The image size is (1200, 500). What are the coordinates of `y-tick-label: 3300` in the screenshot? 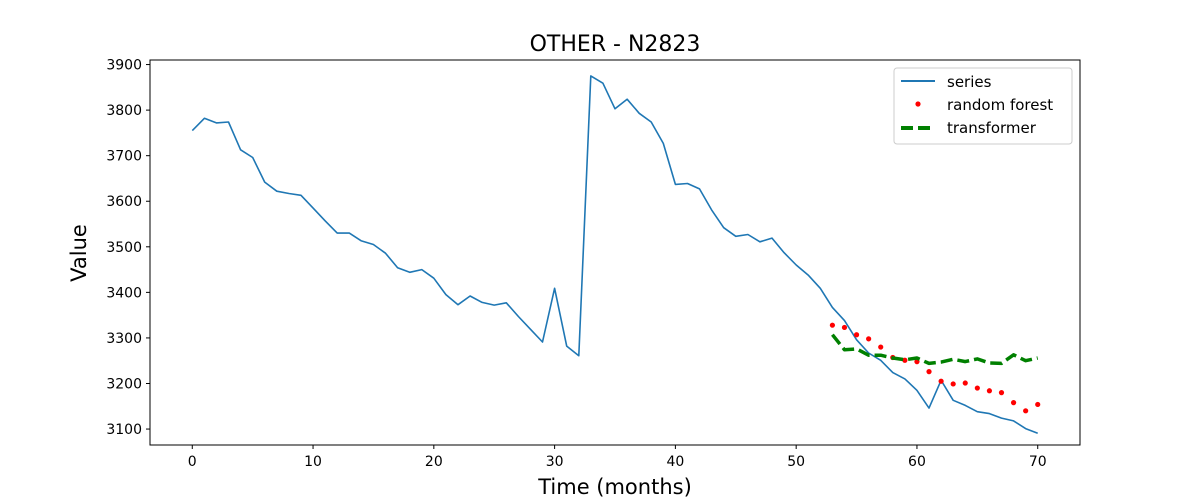 It's located at (124, 339).